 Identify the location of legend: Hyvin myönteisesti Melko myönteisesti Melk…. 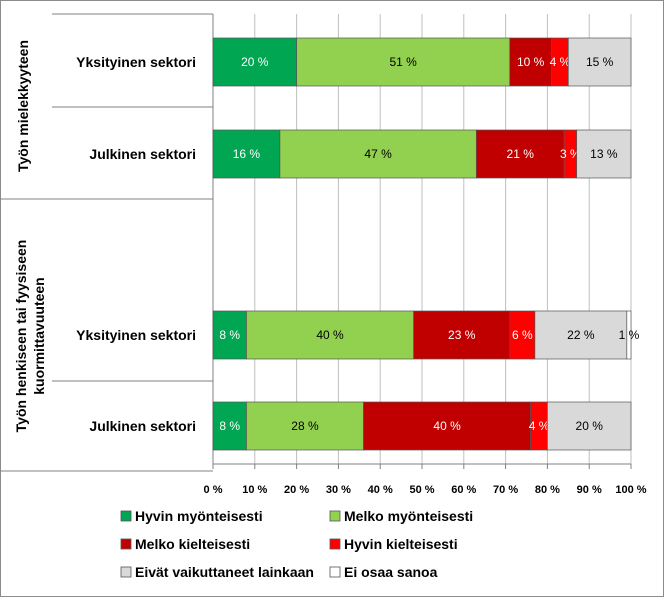
(296, 544).